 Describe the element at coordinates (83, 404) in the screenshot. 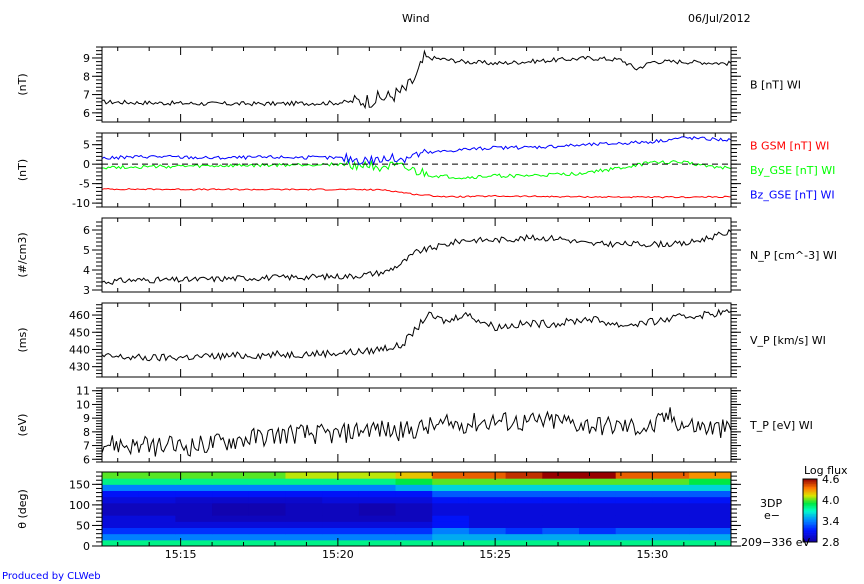

I see `y-tick-label: 10` at that location.